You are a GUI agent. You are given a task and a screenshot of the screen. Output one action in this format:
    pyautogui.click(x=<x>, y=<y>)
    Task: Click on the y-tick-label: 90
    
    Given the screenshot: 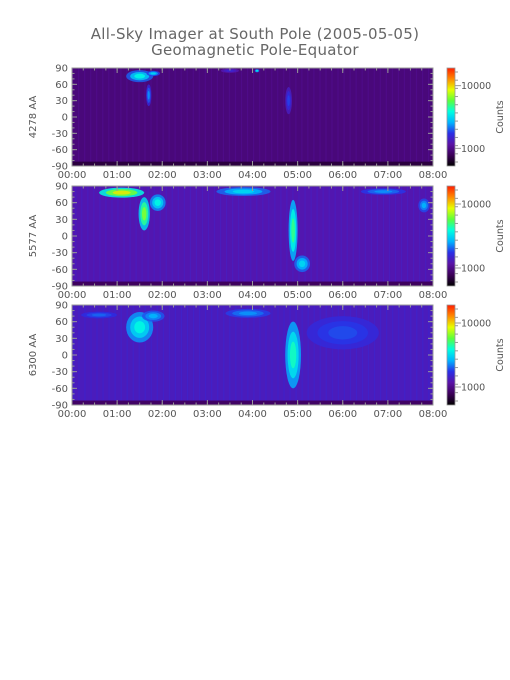 What is the action you would take?
    pyautogui.click(x=61, y=69)
    